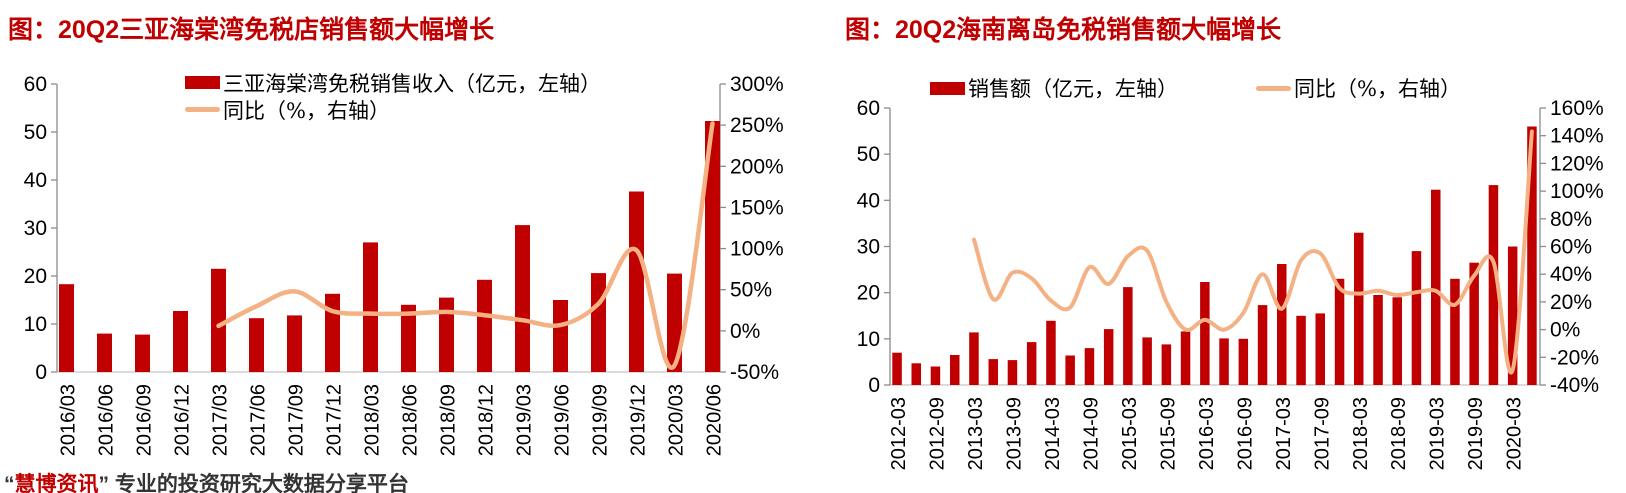 This screenshot has width=1626, height=493. What do you see at coordinates (601, 420) in the screenshot?
I see `x-axis-tick-label: 2019/09` at bounding box center [601, 420].